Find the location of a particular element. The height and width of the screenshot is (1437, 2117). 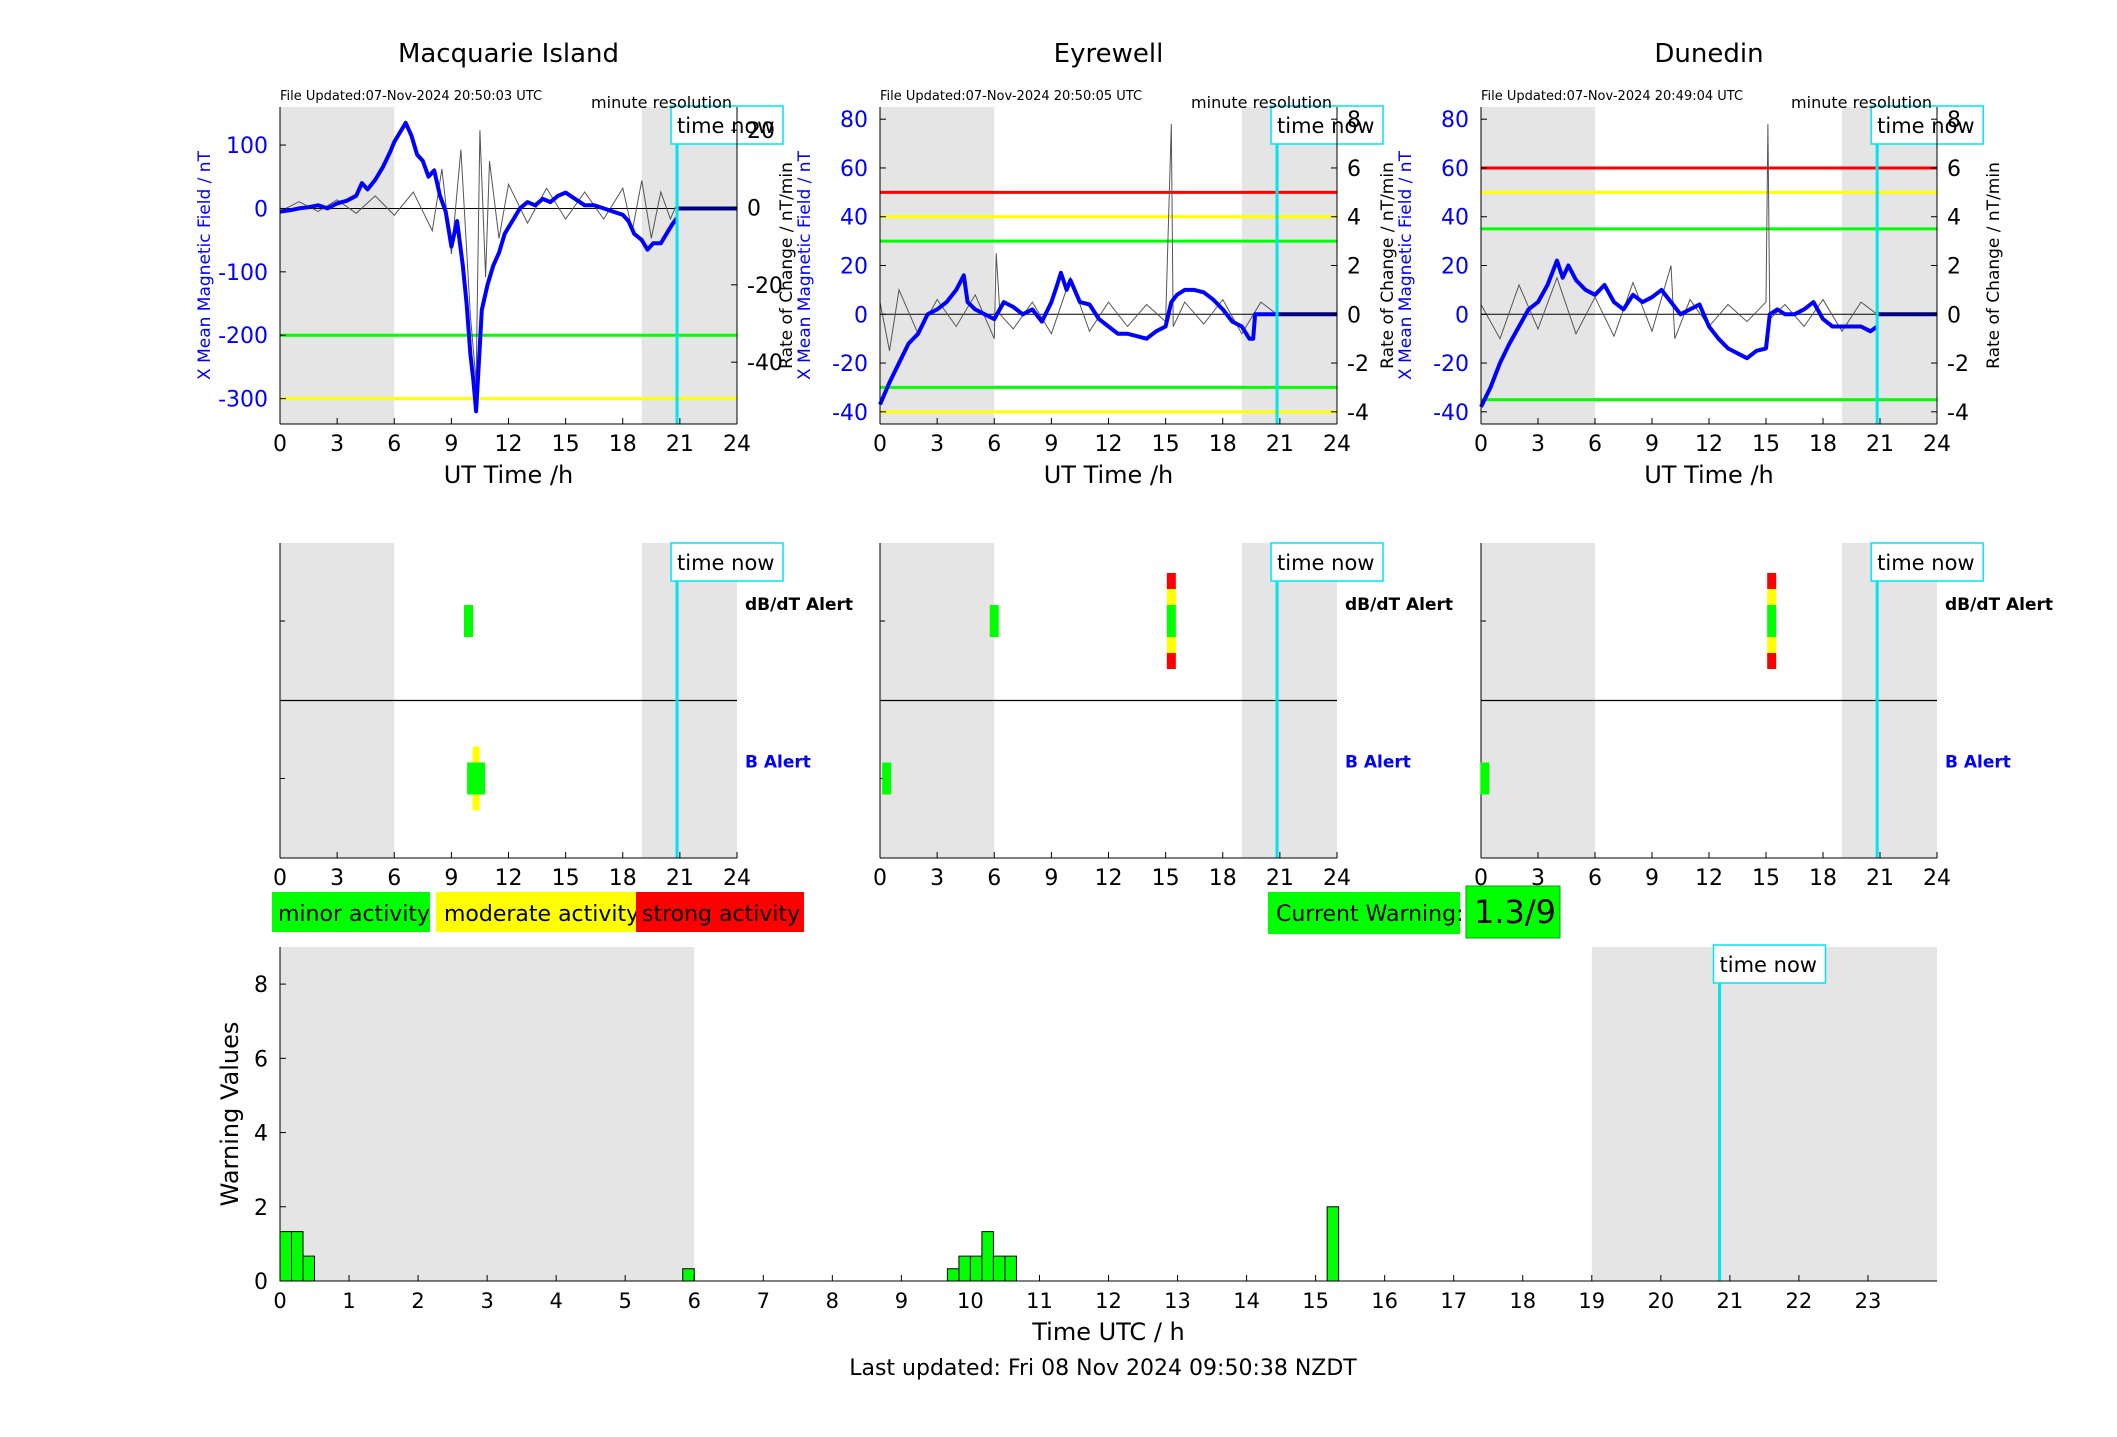

legend-strong-swatch is located at coordinates (720, 912).